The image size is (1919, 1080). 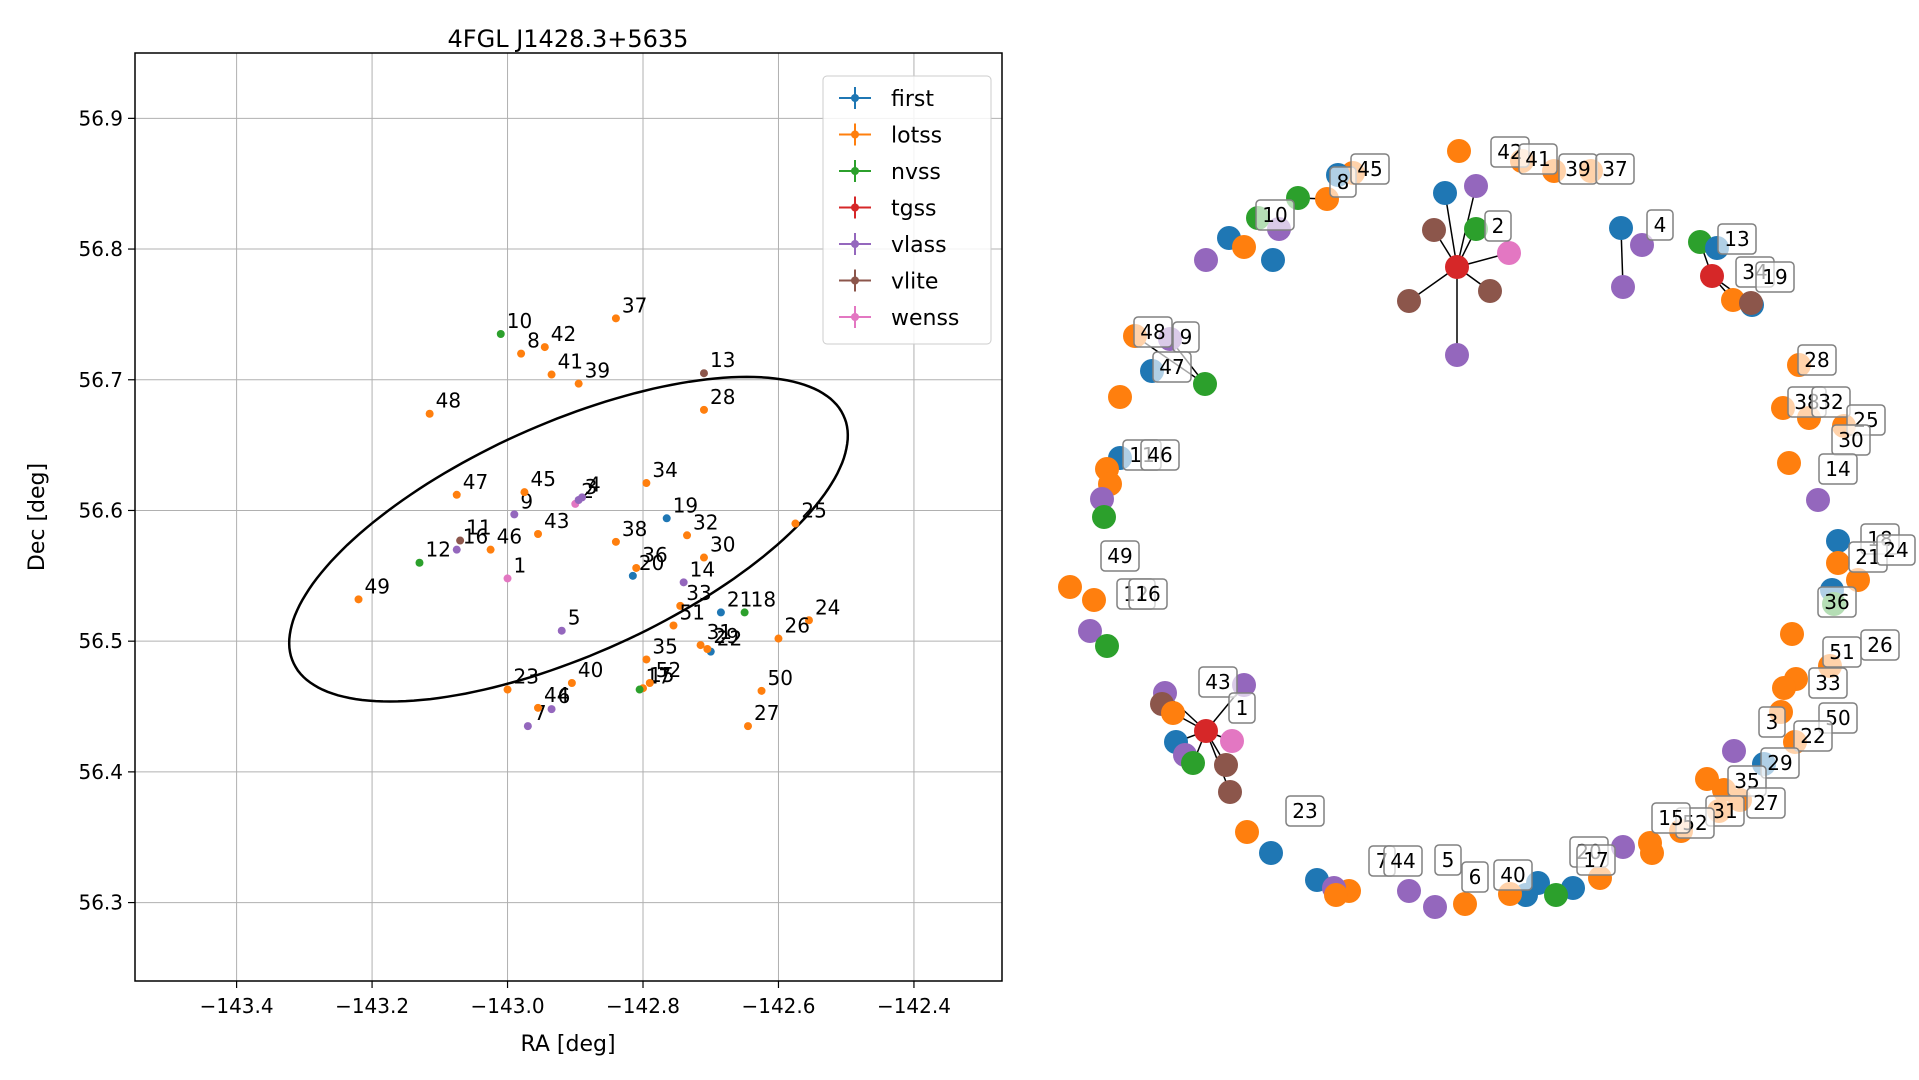 I want to click on node-label-49: 49, so click(x=1120, y=556).